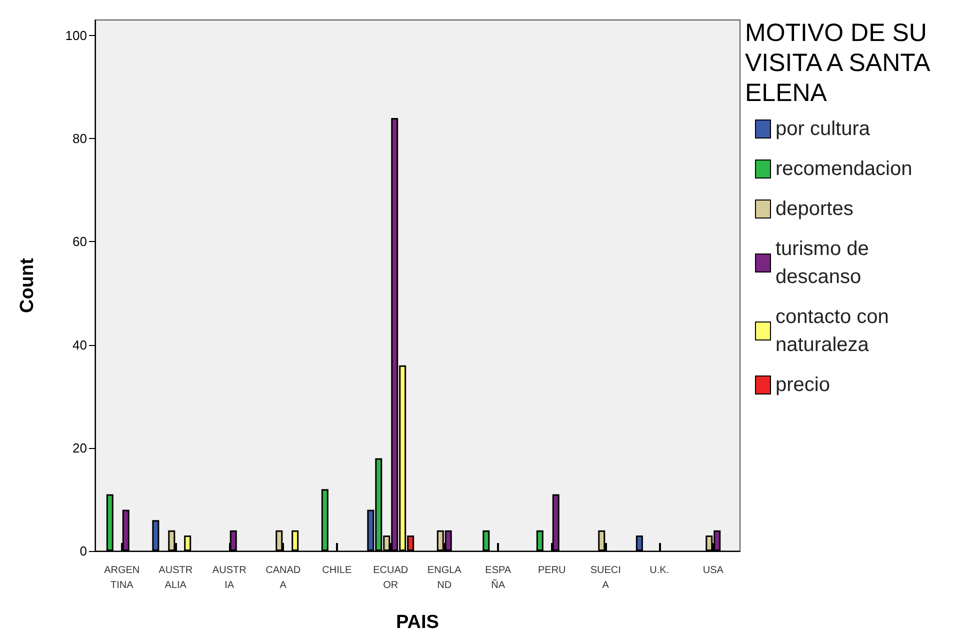 This screenshot has height=637, width=978. Describe the element at coordinates (552, 570) in the screenshot. I see `x-tick-label: PERU` at that location.